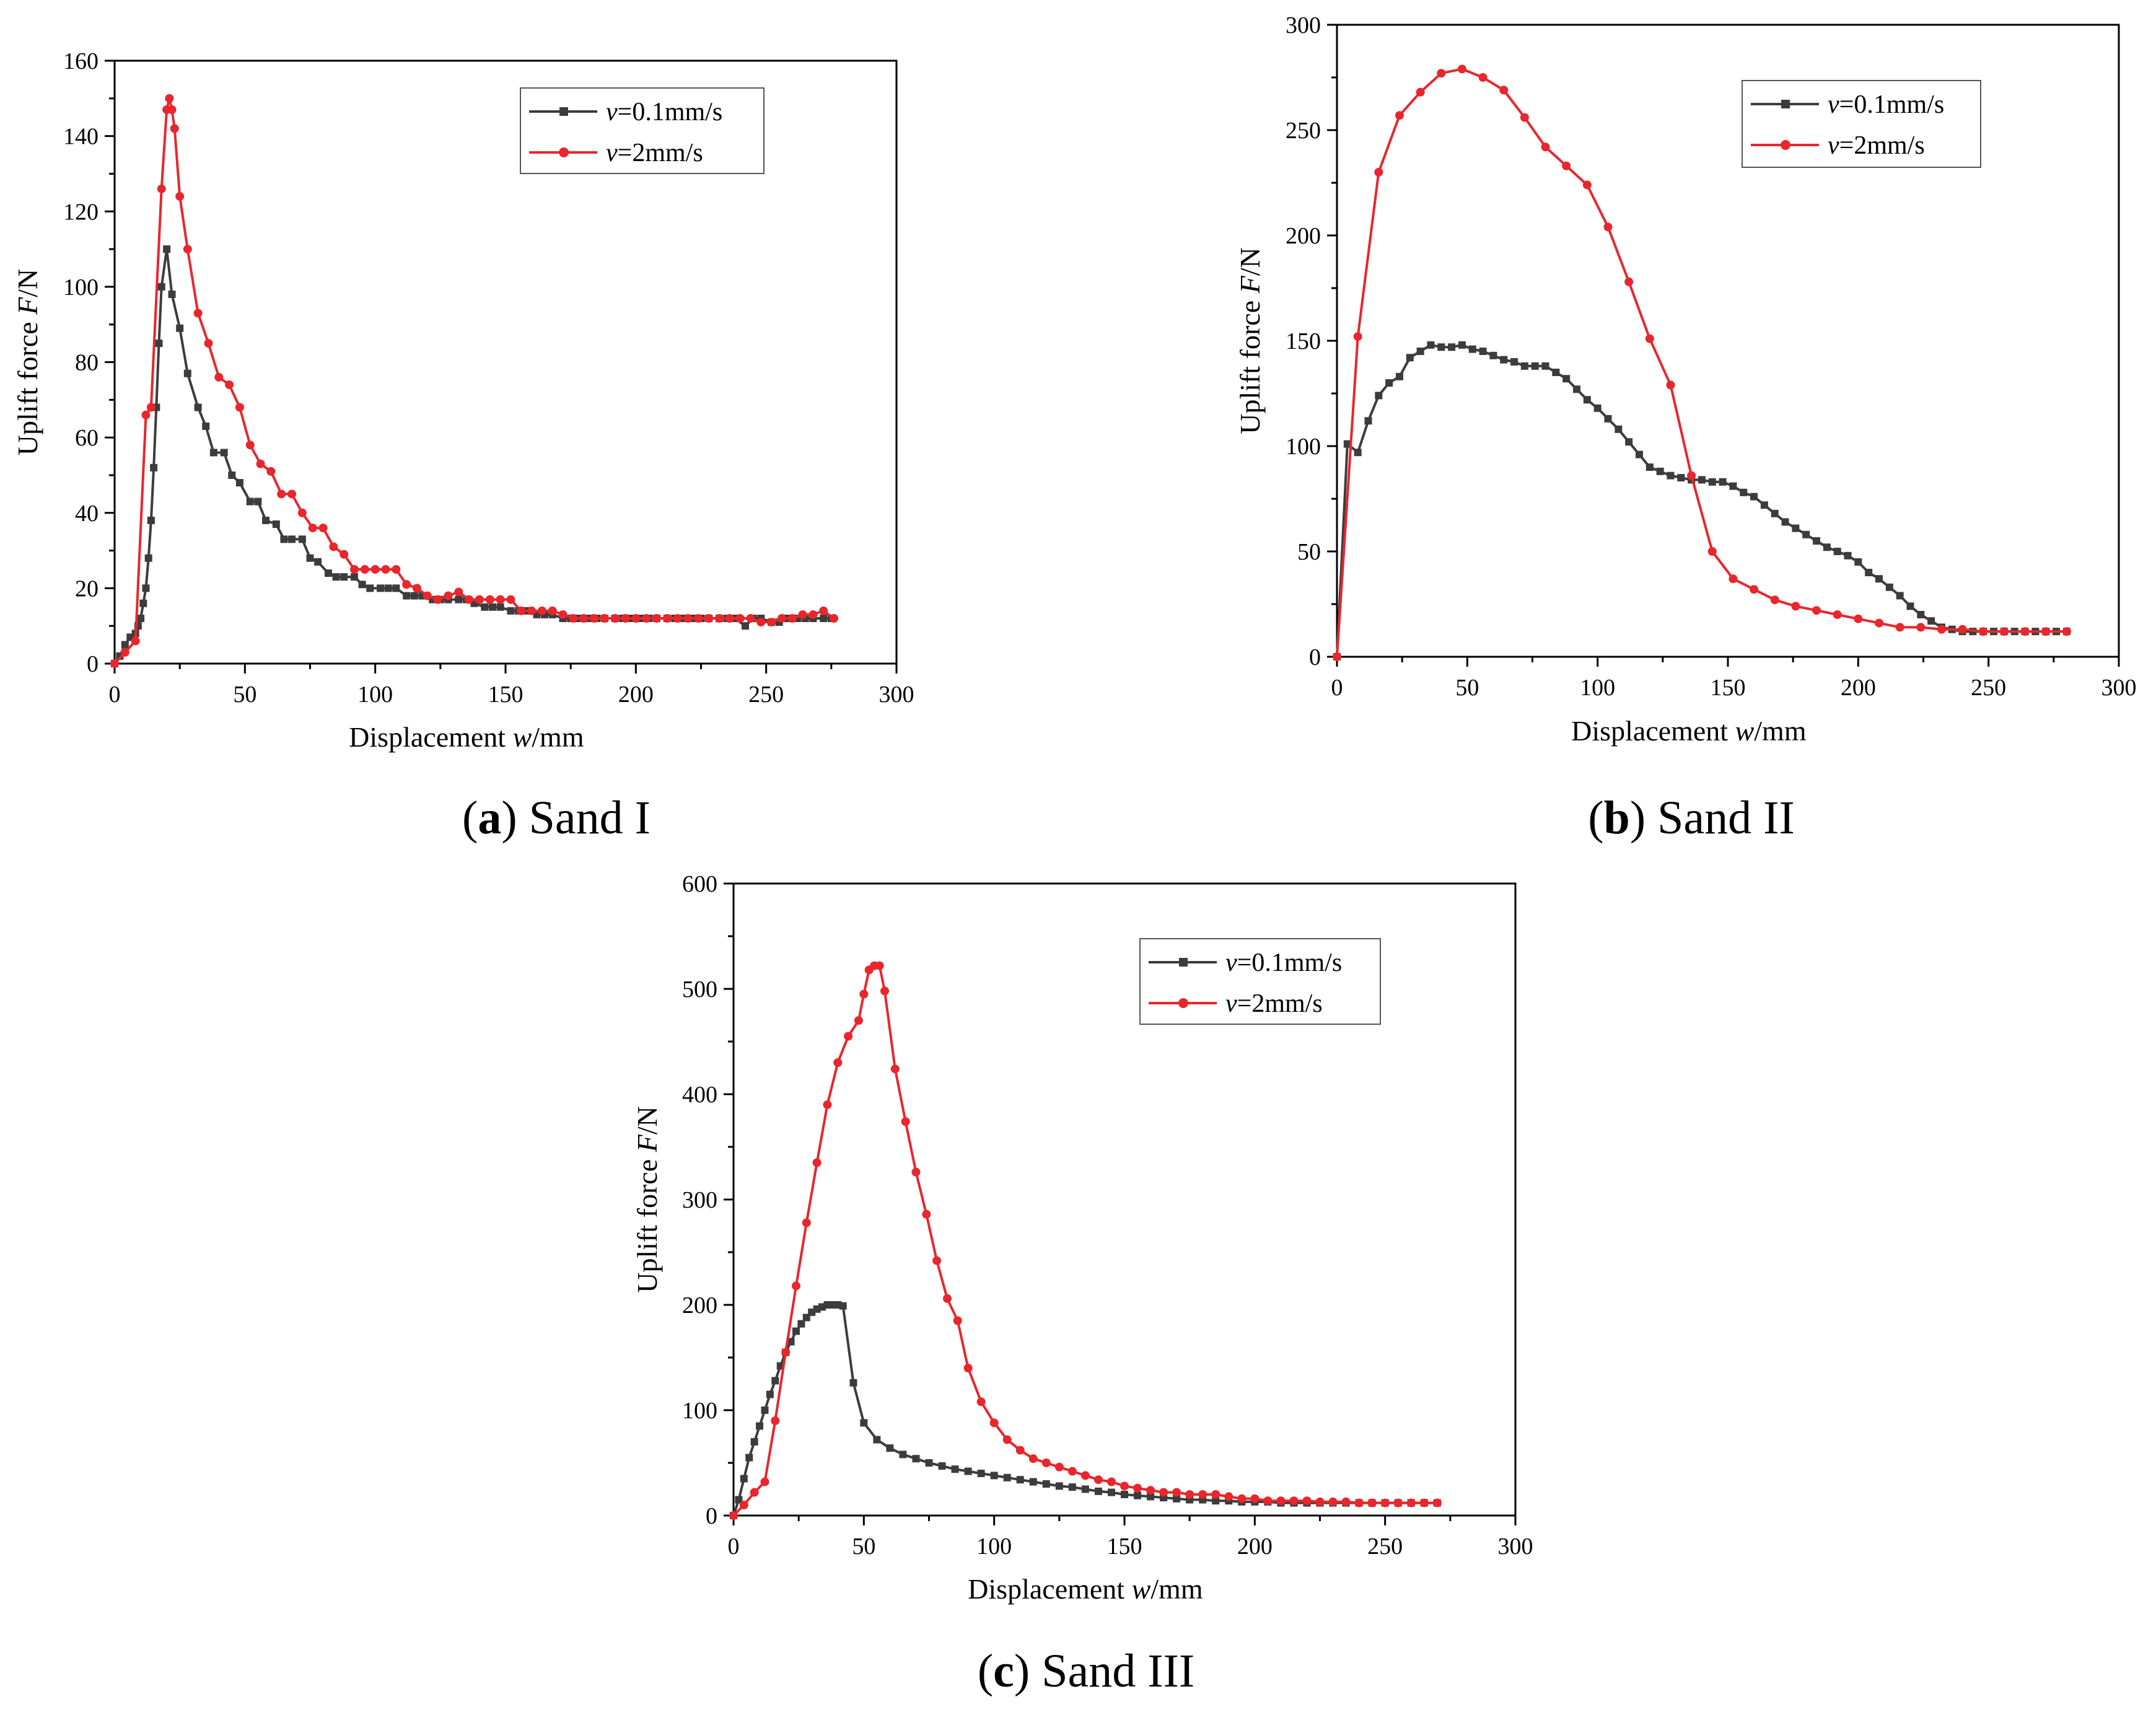  I want to click on y-axis-label: Uplift force F/N, so click(27, 362).